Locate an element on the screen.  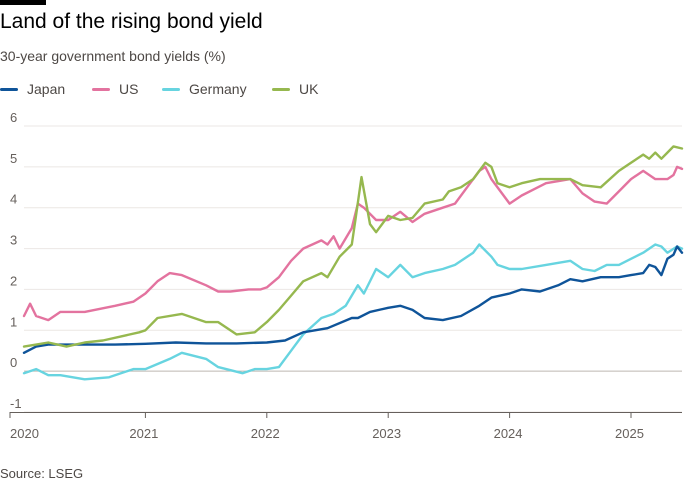
source-note: Source: LSEG is located at coordinates (42, 473).